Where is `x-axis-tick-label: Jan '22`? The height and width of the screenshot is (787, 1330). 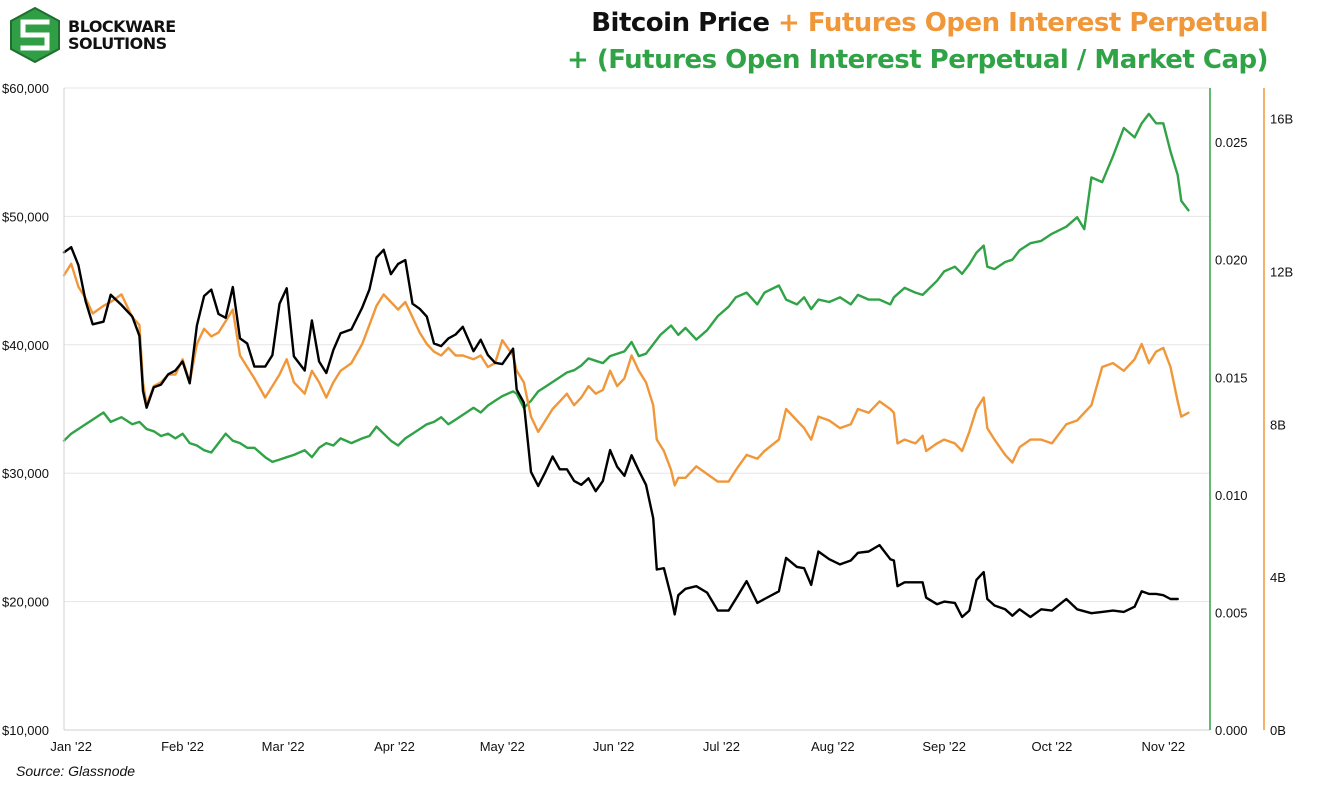 x-axis-tick-label: Jan '22 is located at coordinates (71, 746).